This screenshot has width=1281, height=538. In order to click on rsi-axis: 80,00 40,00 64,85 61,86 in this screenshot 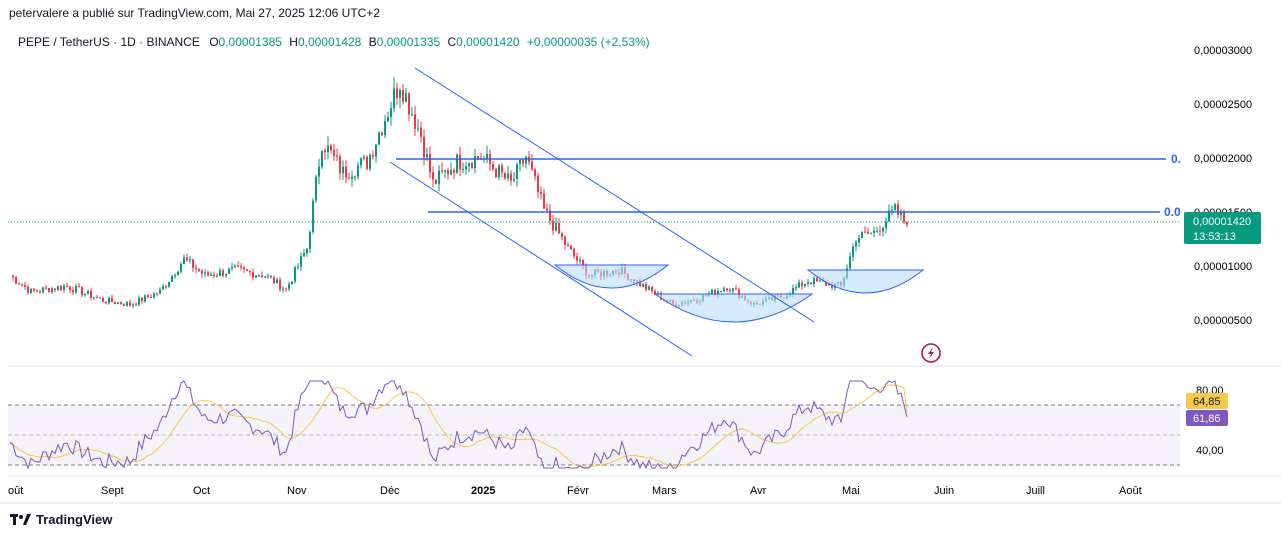, I will do `click(1207, 421)`.